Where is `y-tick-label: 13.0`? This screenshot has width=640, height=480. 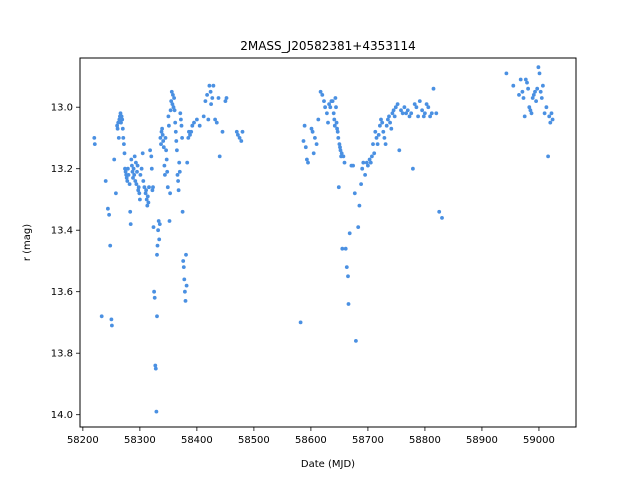
y-tick-label: 13.0 is located at coordinates (62, 108).